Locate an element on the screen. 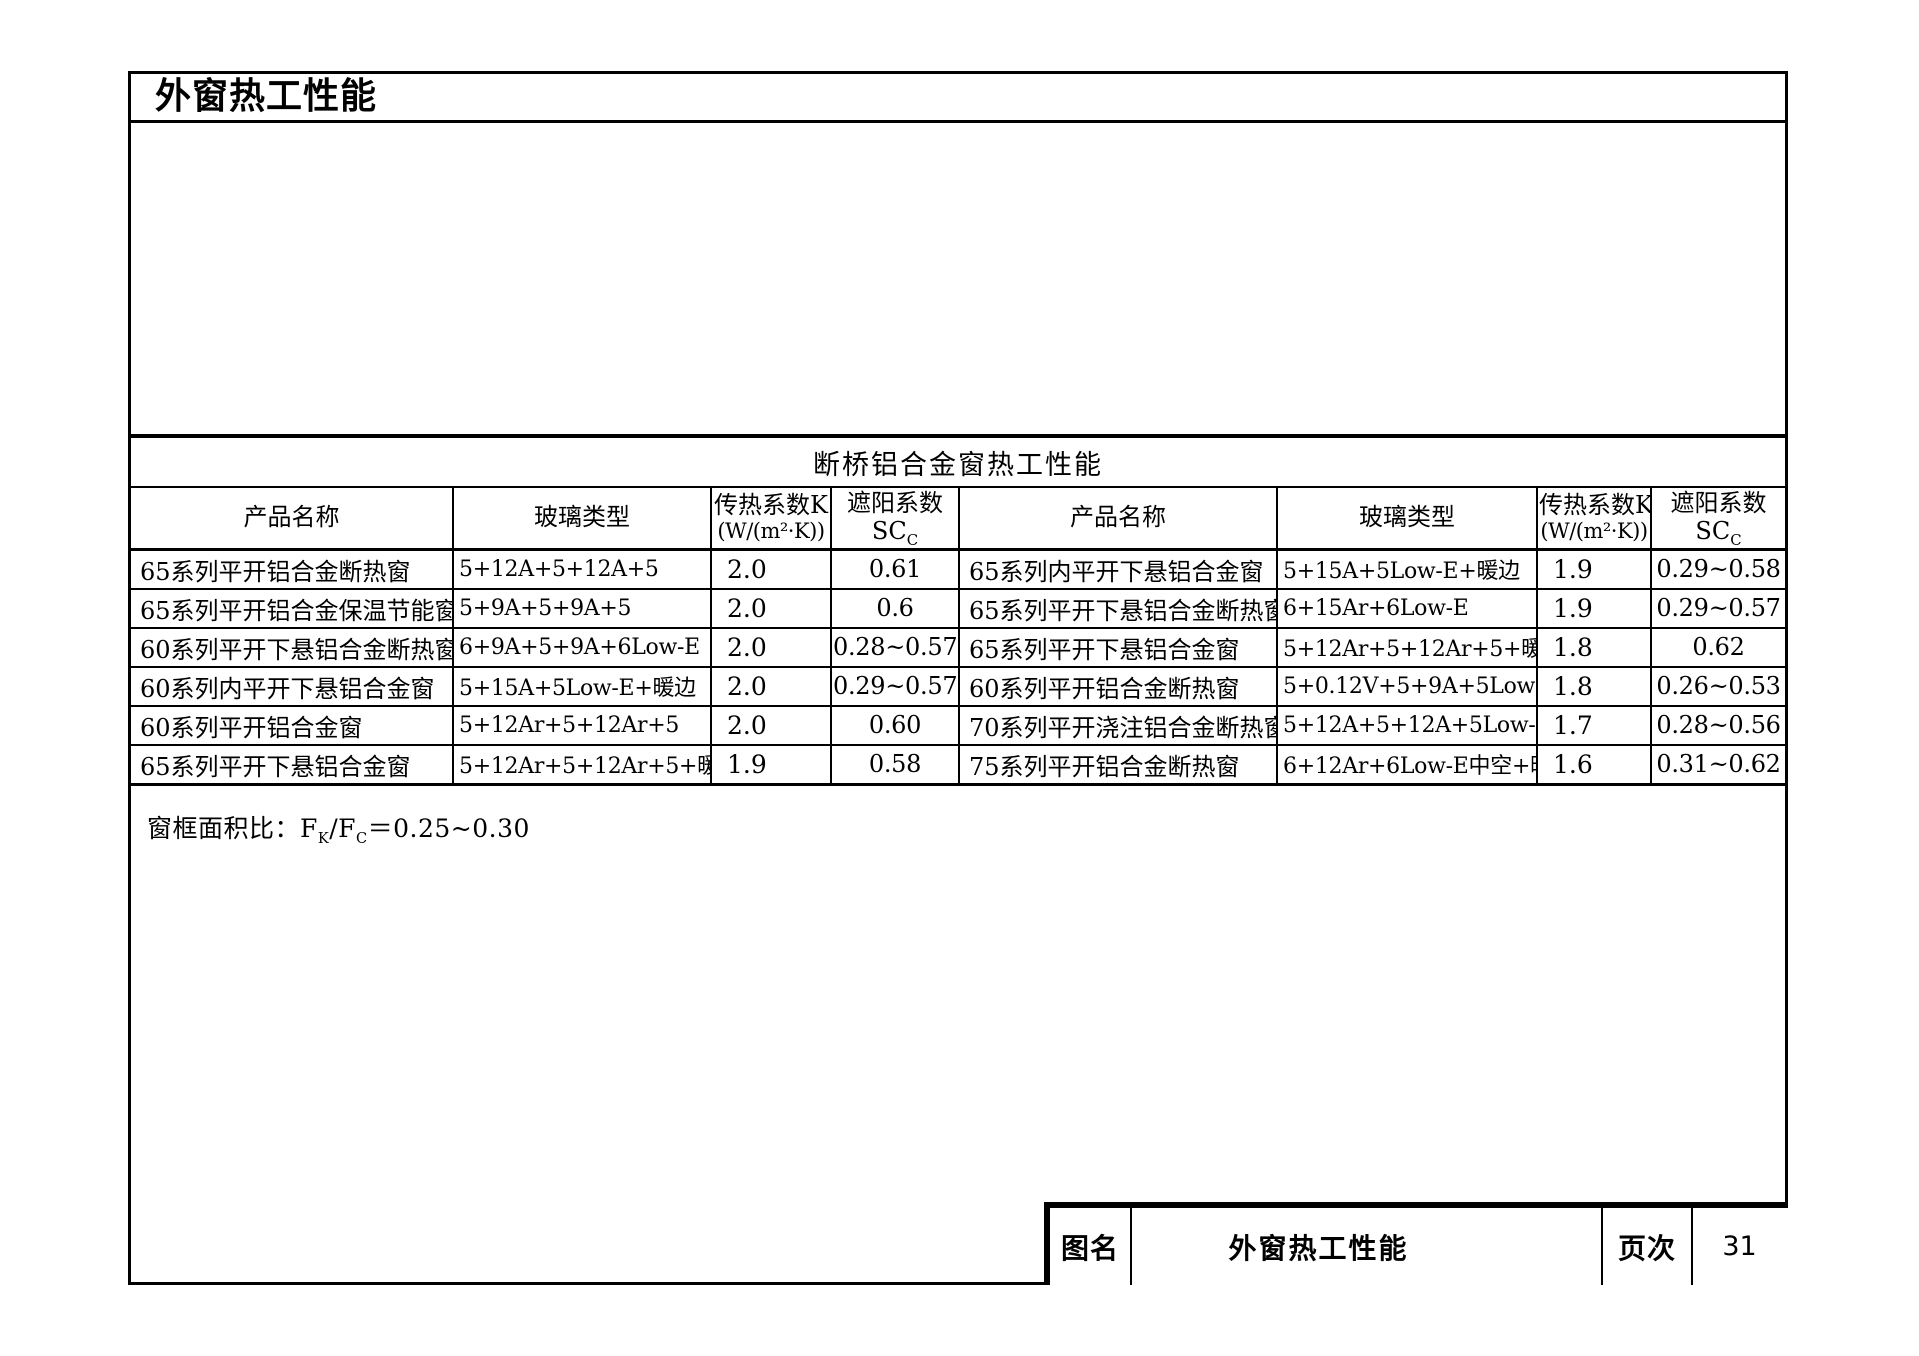 This screenshot has width=1919, height=1356. table-title: 断桥铝合金窗热工性能 is located at coordinates (958, 462).